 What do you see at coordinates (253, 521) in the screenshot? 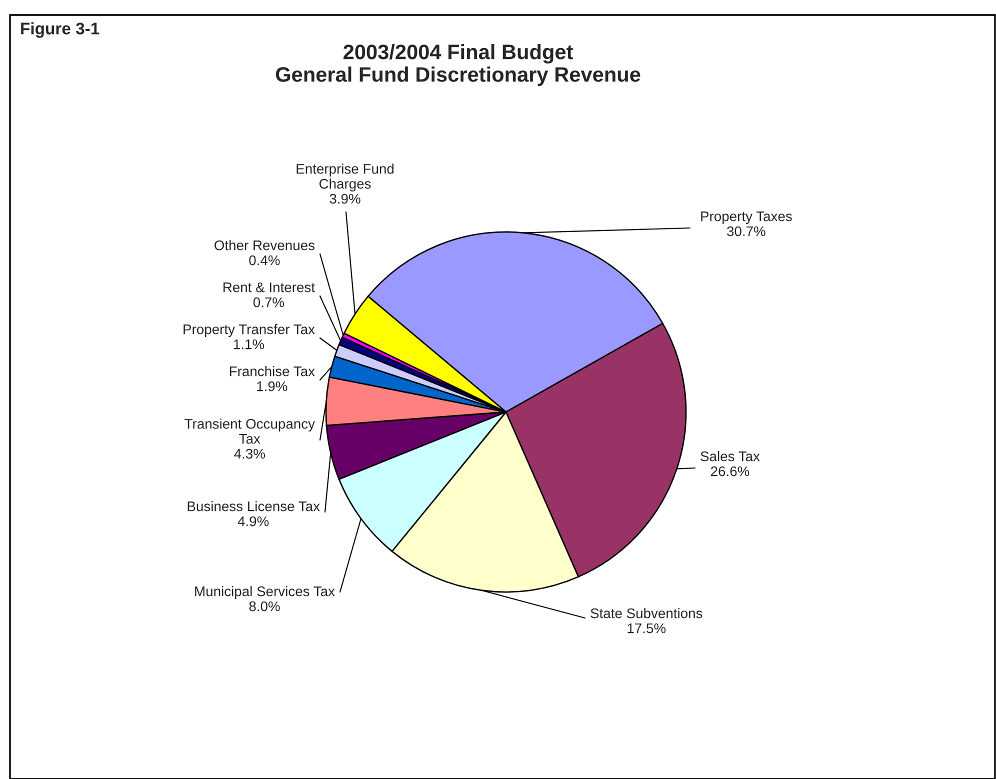
I see `data-label: 4.9%` at bounding box center [253, 521].